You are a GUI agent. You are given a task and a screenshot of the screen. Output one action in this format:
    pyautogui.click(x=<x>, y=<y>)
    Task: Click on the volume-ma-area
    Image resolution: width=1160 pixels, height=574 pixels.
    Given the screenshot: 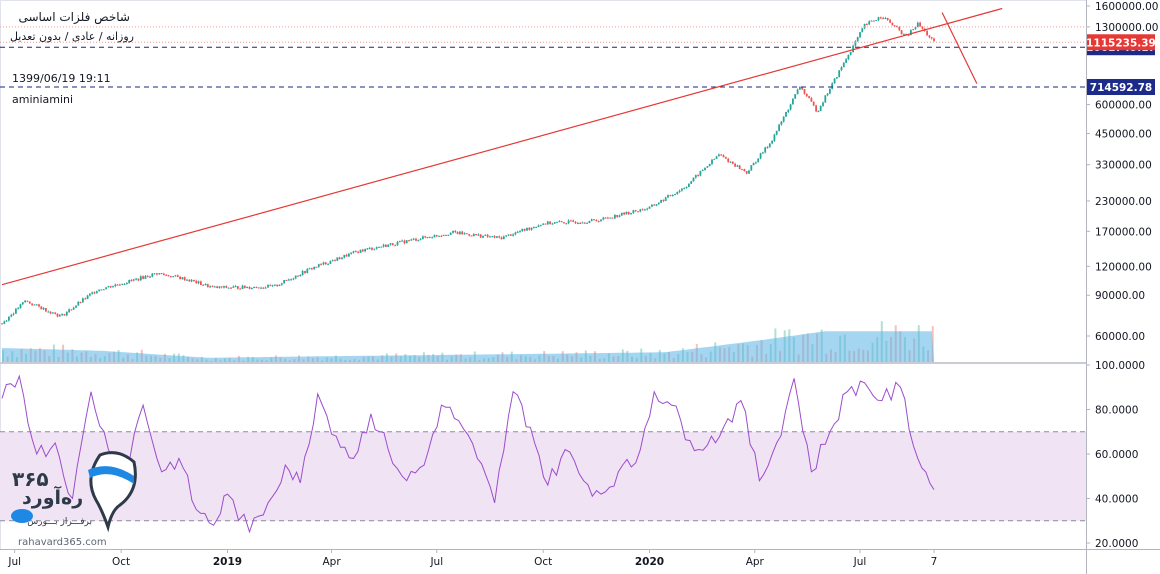 What is the action you would take?
    pyautogui.click(x=468, y=346)
    